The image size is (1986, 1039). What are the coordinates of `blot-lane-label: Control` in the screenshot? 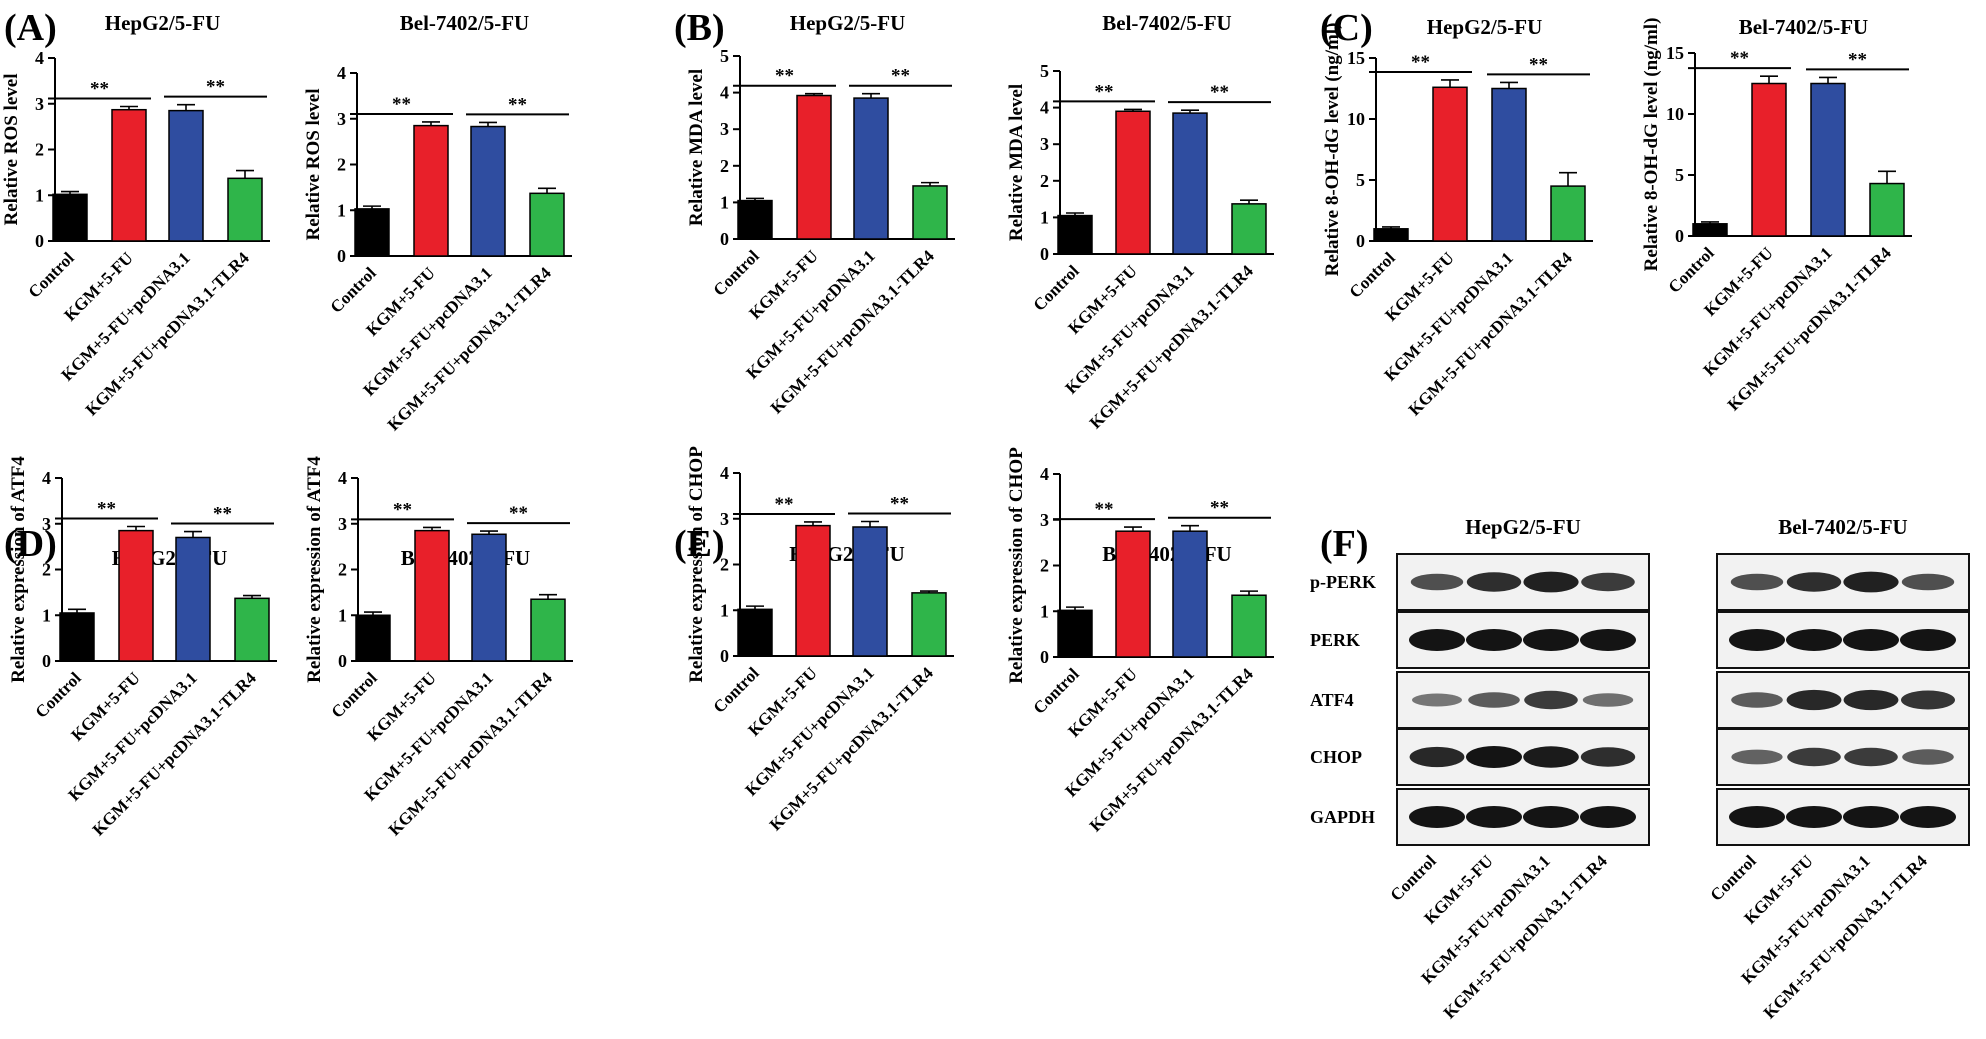 It's located at (1413, 877).